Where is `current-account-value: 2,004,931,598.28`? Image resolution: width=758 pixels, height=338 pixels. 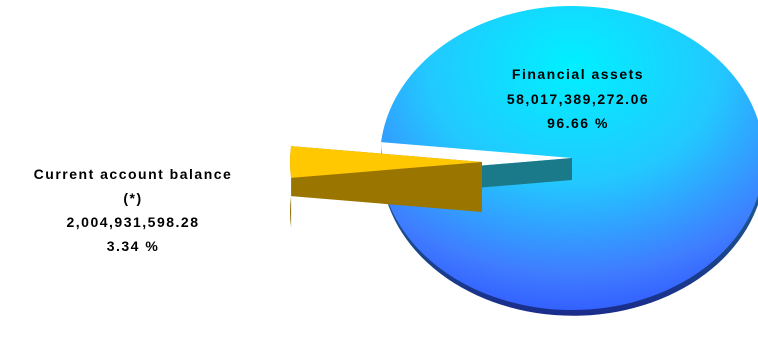
current-account-value: 2,004,931,598.28 is located at coordinates (133, 222).